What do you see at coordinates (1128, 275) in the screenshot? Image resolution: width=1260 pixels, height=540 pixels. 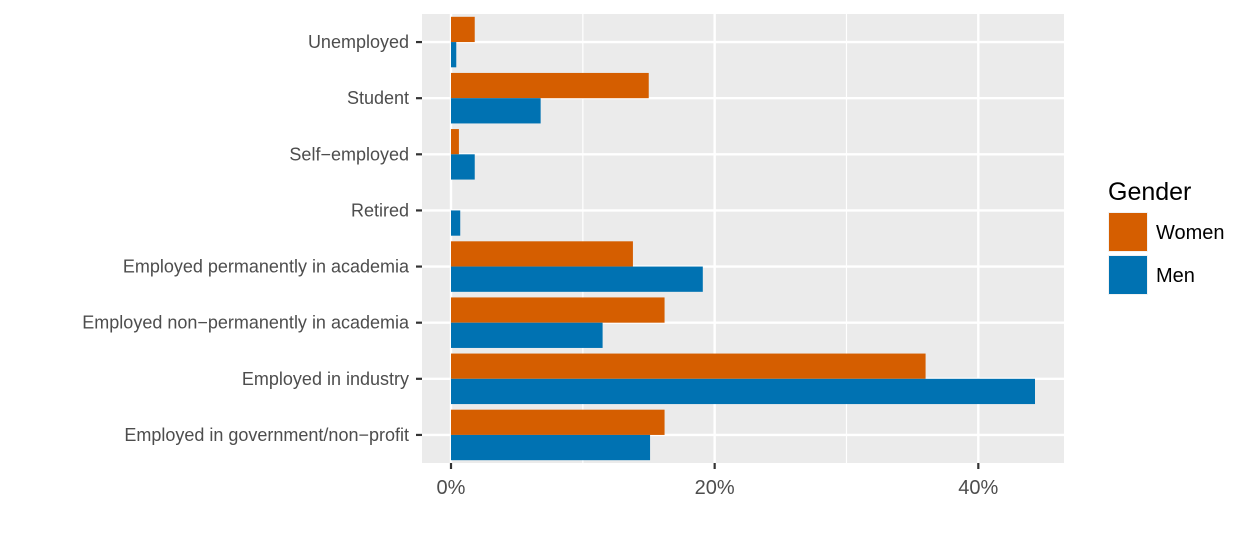 I see `legend-key-men` at bounding box center [1128, 275].